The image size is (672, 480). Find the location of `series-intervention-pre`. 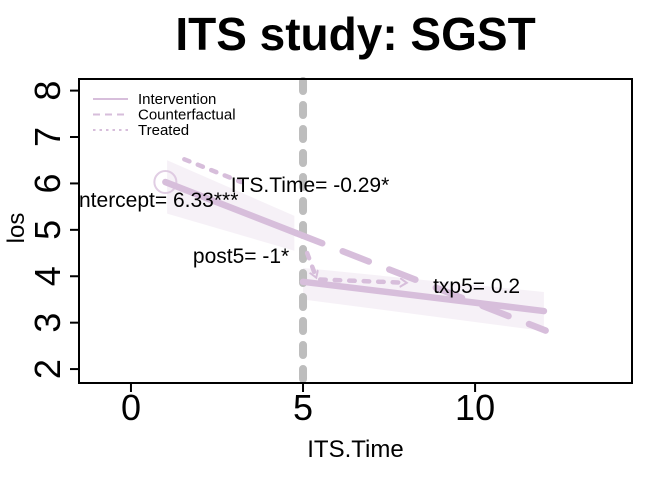

series-intervention-pre is located at coordinates (231, 207).